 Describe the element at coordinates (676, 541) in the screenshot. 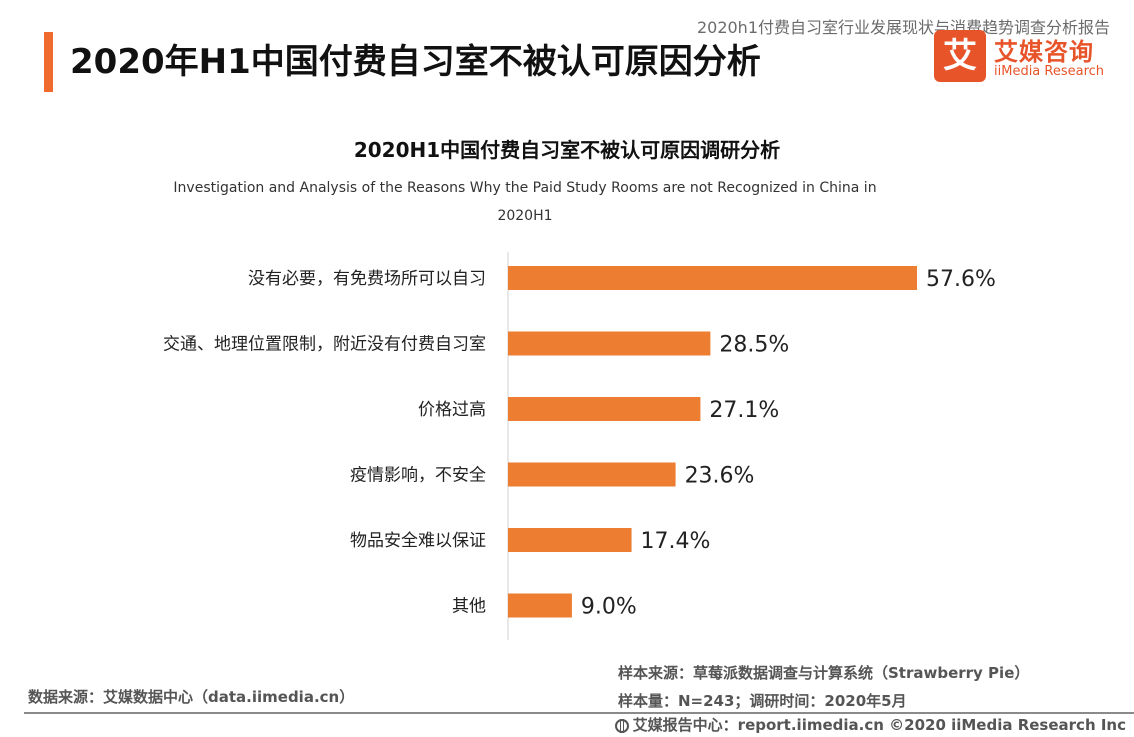

I see `data-label: 17.4%` at that location.